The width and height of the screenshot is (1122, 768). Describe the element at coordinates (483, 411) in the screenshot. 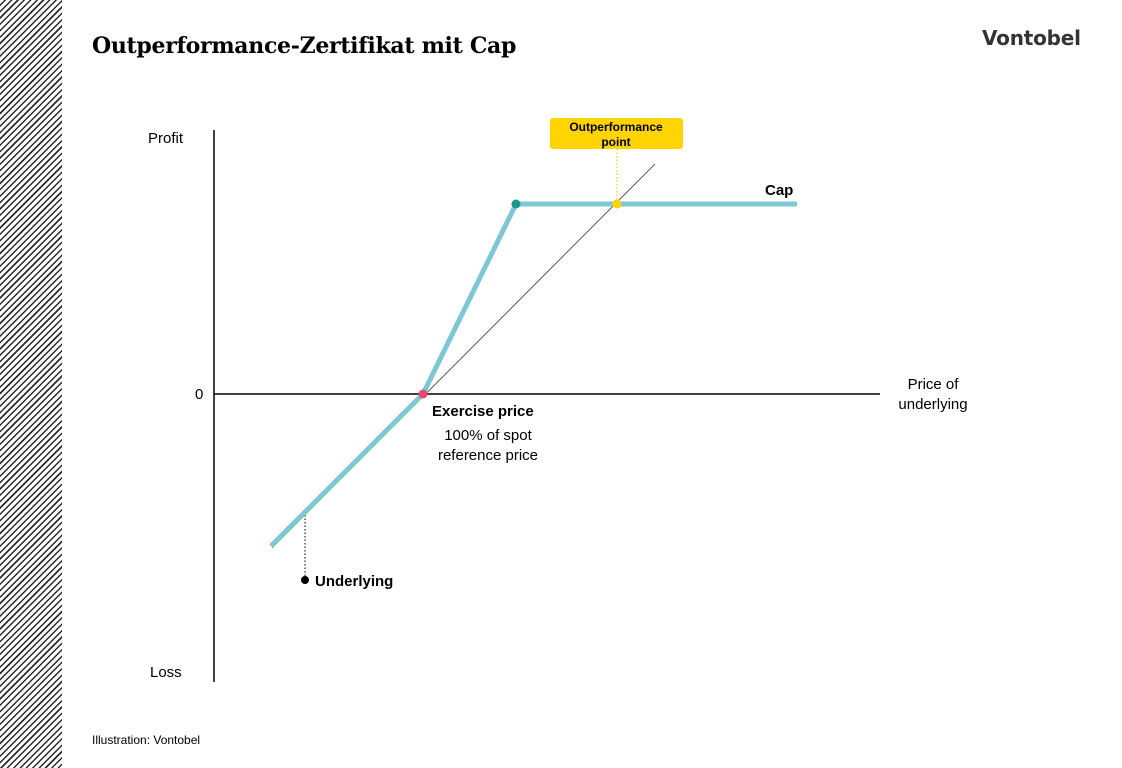

I see `exercise-price-title: Exercise price` at that location.